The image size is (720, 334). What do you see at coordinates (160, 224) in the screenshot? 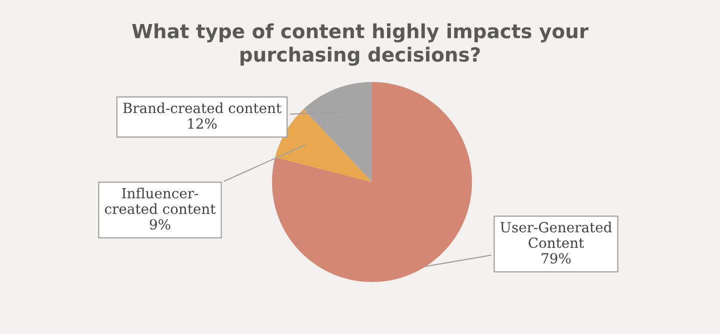
I see `data-label: 9%` at bounding box center [160, 224].